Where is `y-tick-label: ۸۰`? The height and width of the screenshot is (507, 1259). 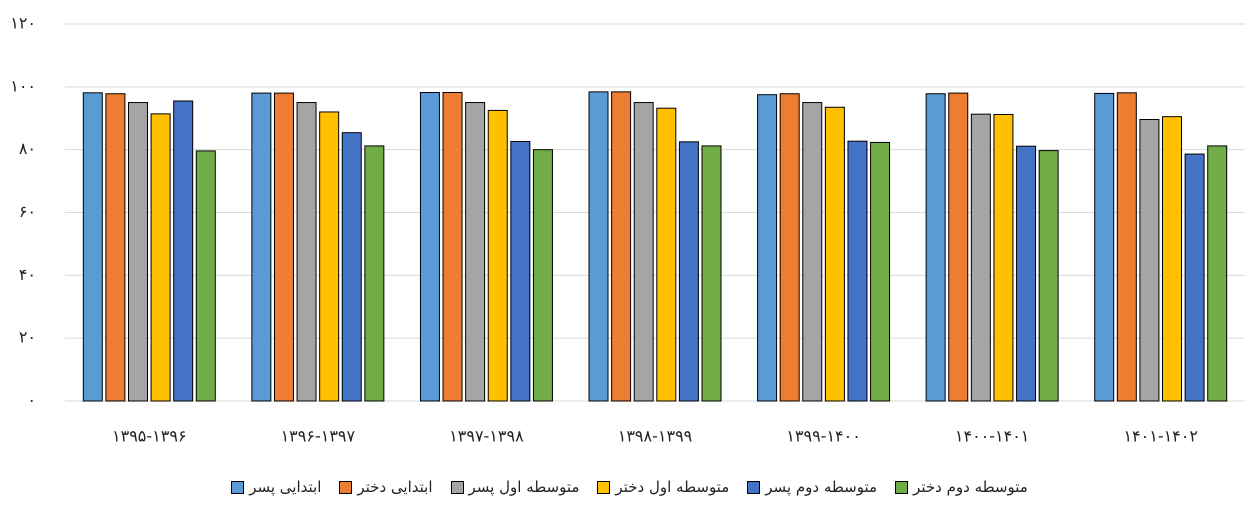 y-tick-label: ۸۰ is located at coordinates (27, 148).